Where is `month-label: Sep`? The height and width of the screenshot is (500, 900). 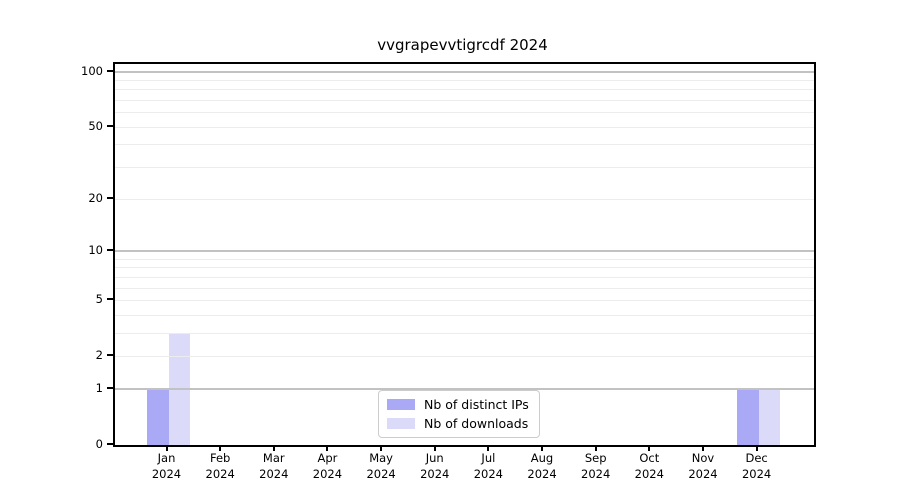
month-label: Sep is located at coordinates (595, 458).